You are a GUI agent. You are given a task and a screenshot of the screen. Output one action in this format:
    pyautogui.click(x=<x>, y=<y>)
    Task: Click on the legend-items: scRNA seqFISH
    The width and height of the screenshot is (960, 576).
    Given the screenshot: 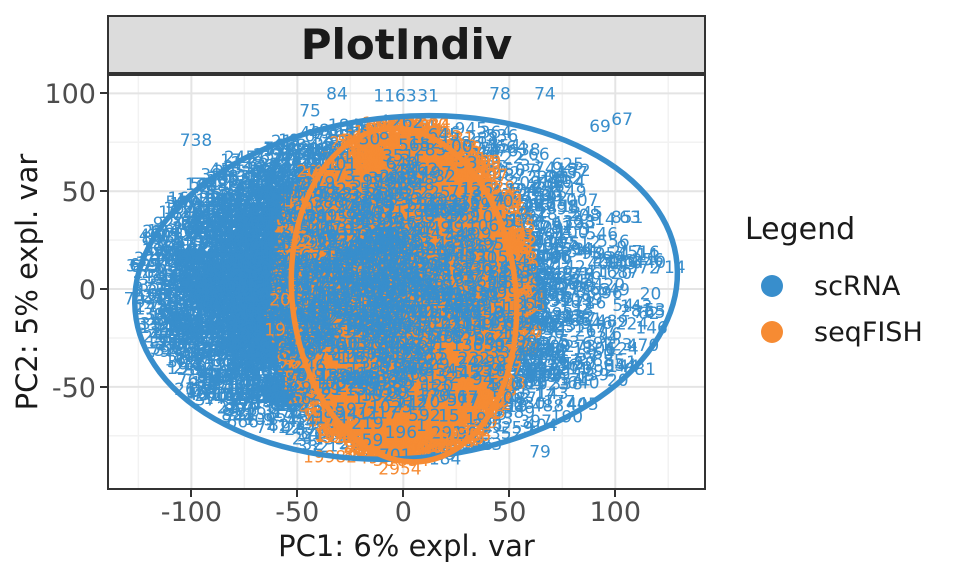 What is the action you would take?
    pyautogui.click(x=834, y=309)
    